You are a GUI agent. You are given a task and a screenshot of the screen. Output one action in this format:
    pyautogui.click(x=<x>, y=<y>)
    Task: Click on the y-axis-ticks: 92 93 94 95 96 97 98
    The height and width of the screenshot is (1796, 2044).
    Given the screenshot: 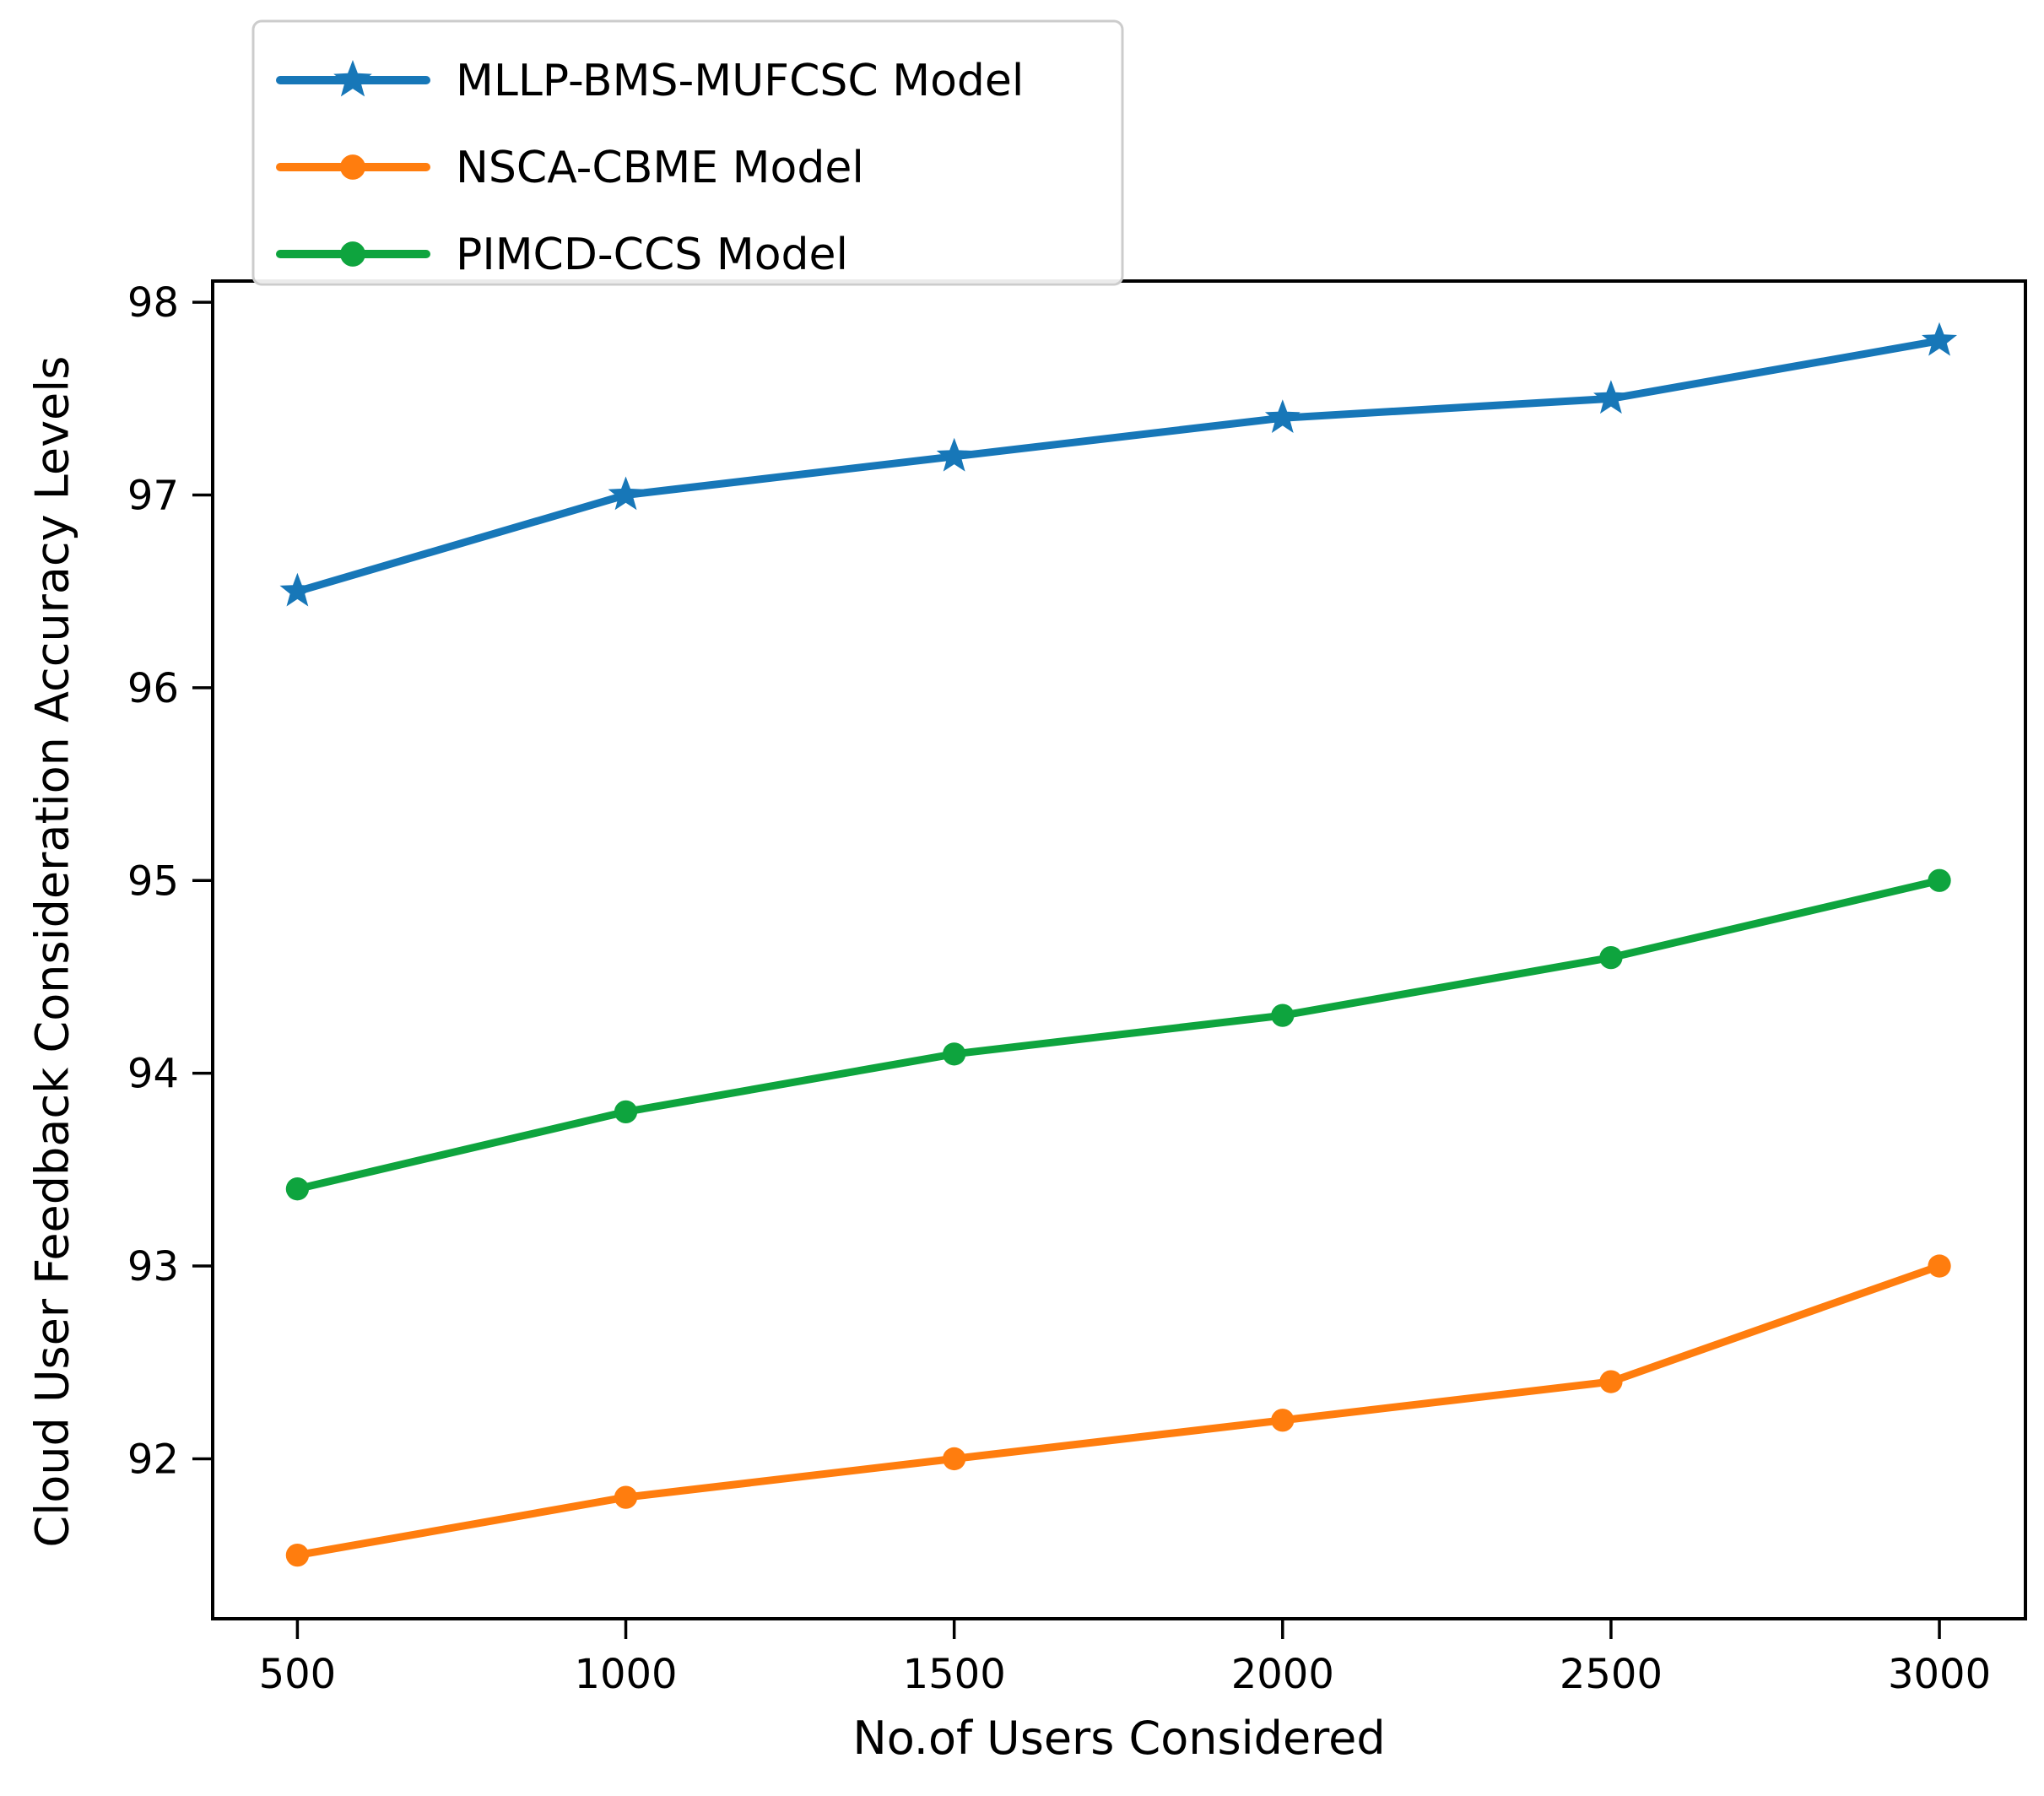 What is the action you would take?
    pyautogui.click(x=170, y=881)
    